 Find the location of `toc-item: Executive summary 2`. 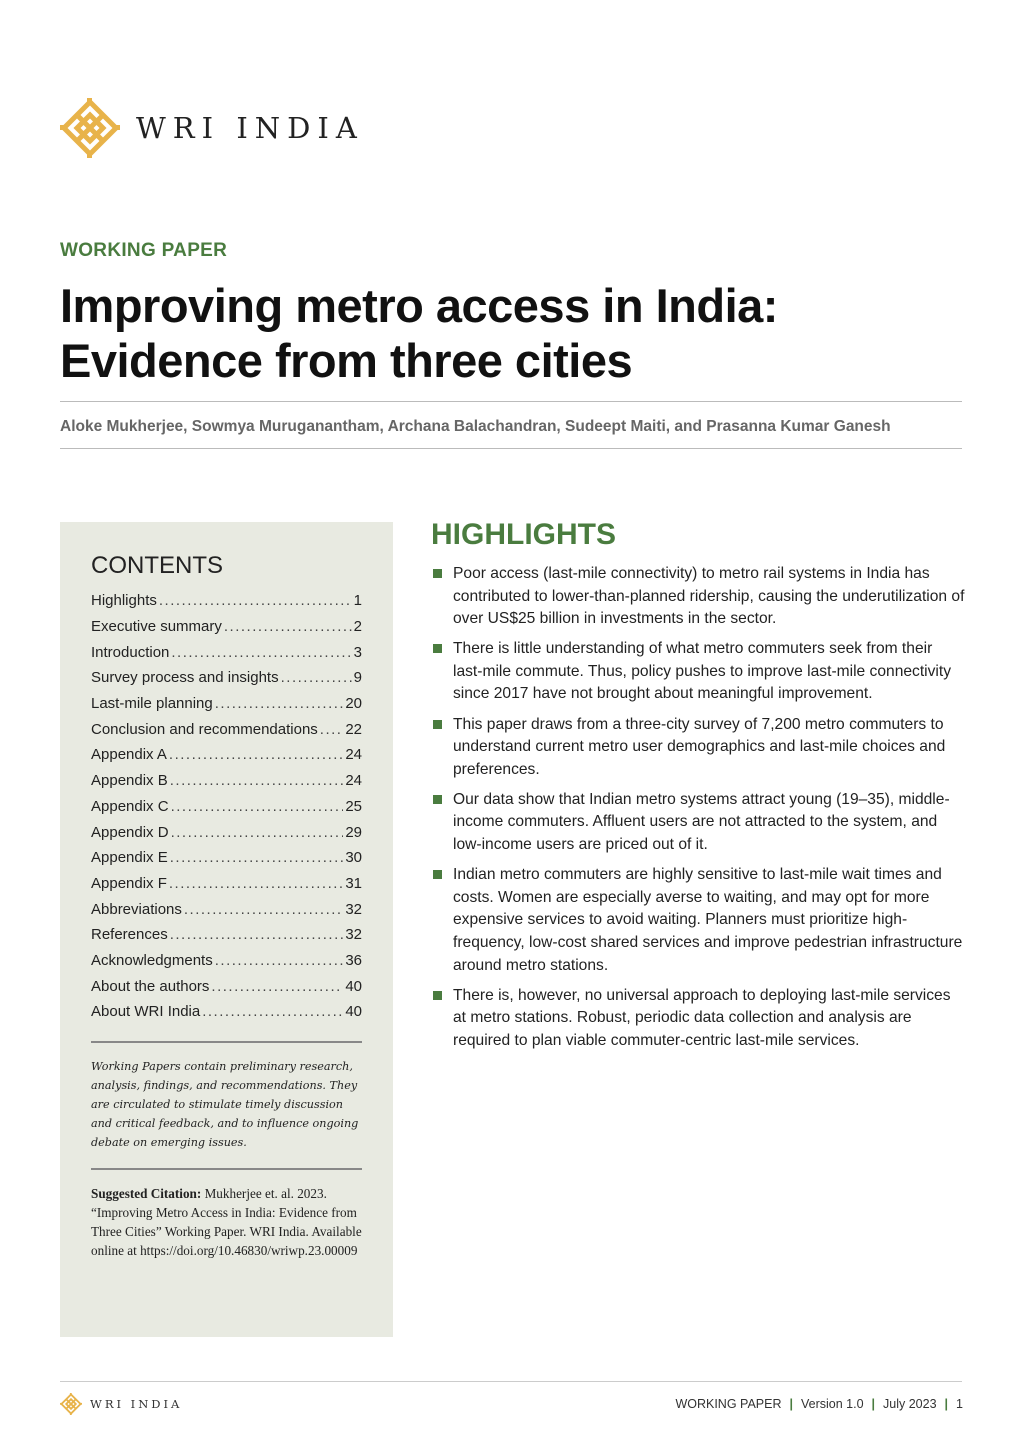

toc-item: Executive summary 2 is located at coordinates (226, 627).